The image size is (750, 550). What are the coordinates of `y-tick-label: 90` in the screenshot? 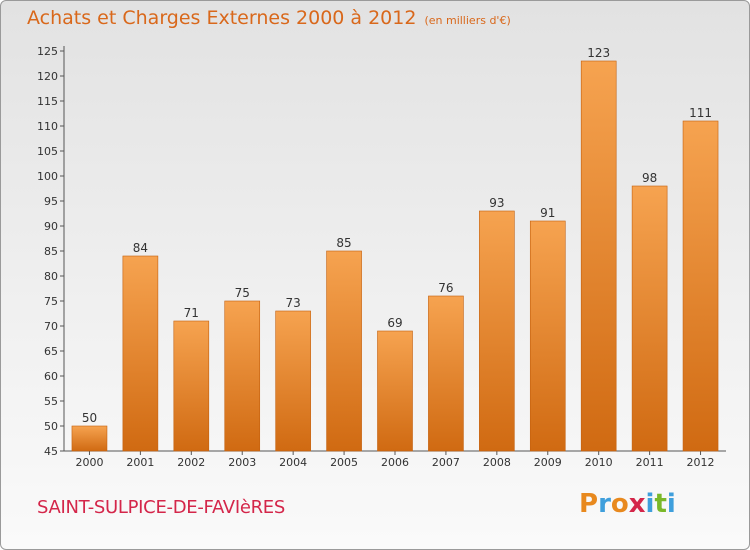 It's located at (51, 226).